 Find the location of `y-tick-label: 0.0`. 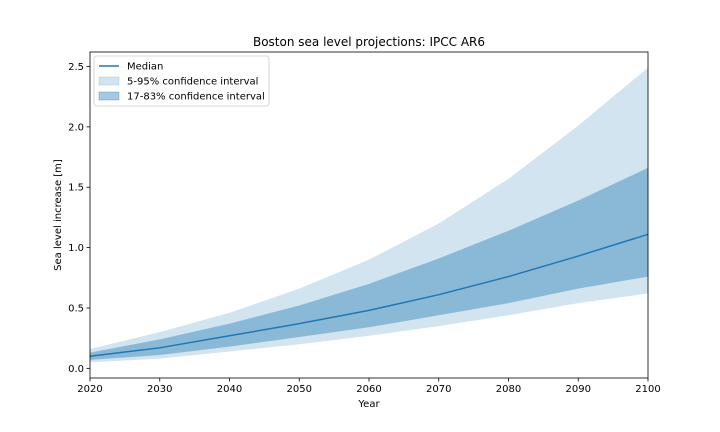

y-tick-label: 0.0 is located at coordinates (76, 369).